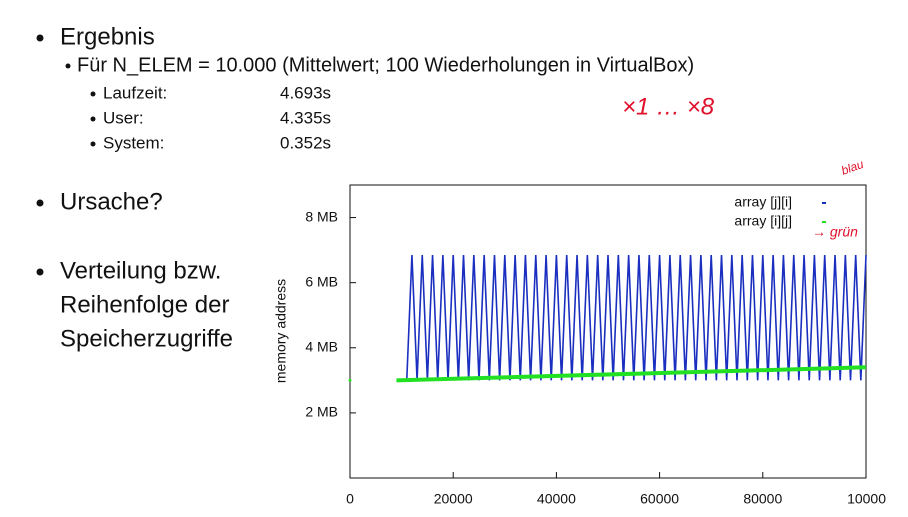 The image size is (908, 517). Describe the element at coordinates (135, 92) in the screenshot. I see `row-label: Laufzeit:` at that location.